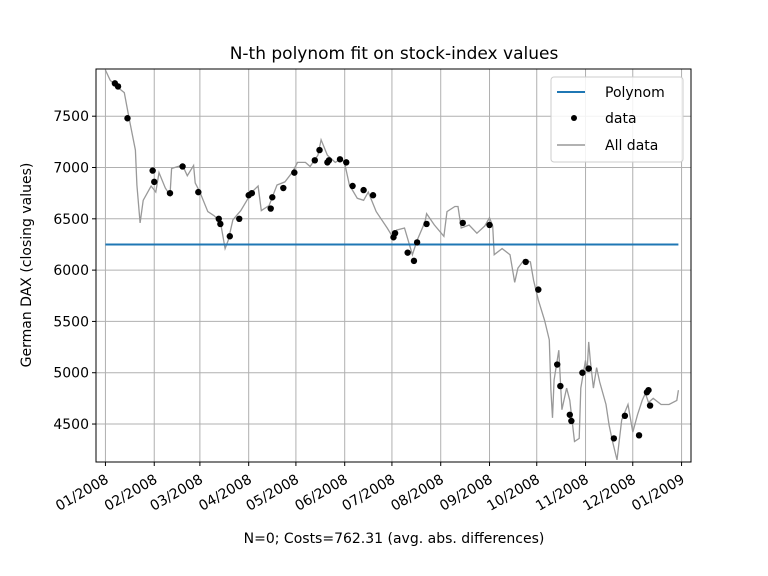 The width and height of the screenshot is (768, 576). What do you see at coordinates (631, 146) in the screenshot?
I see `legend-all-data-label: All data` at bounding box center [631, 146].